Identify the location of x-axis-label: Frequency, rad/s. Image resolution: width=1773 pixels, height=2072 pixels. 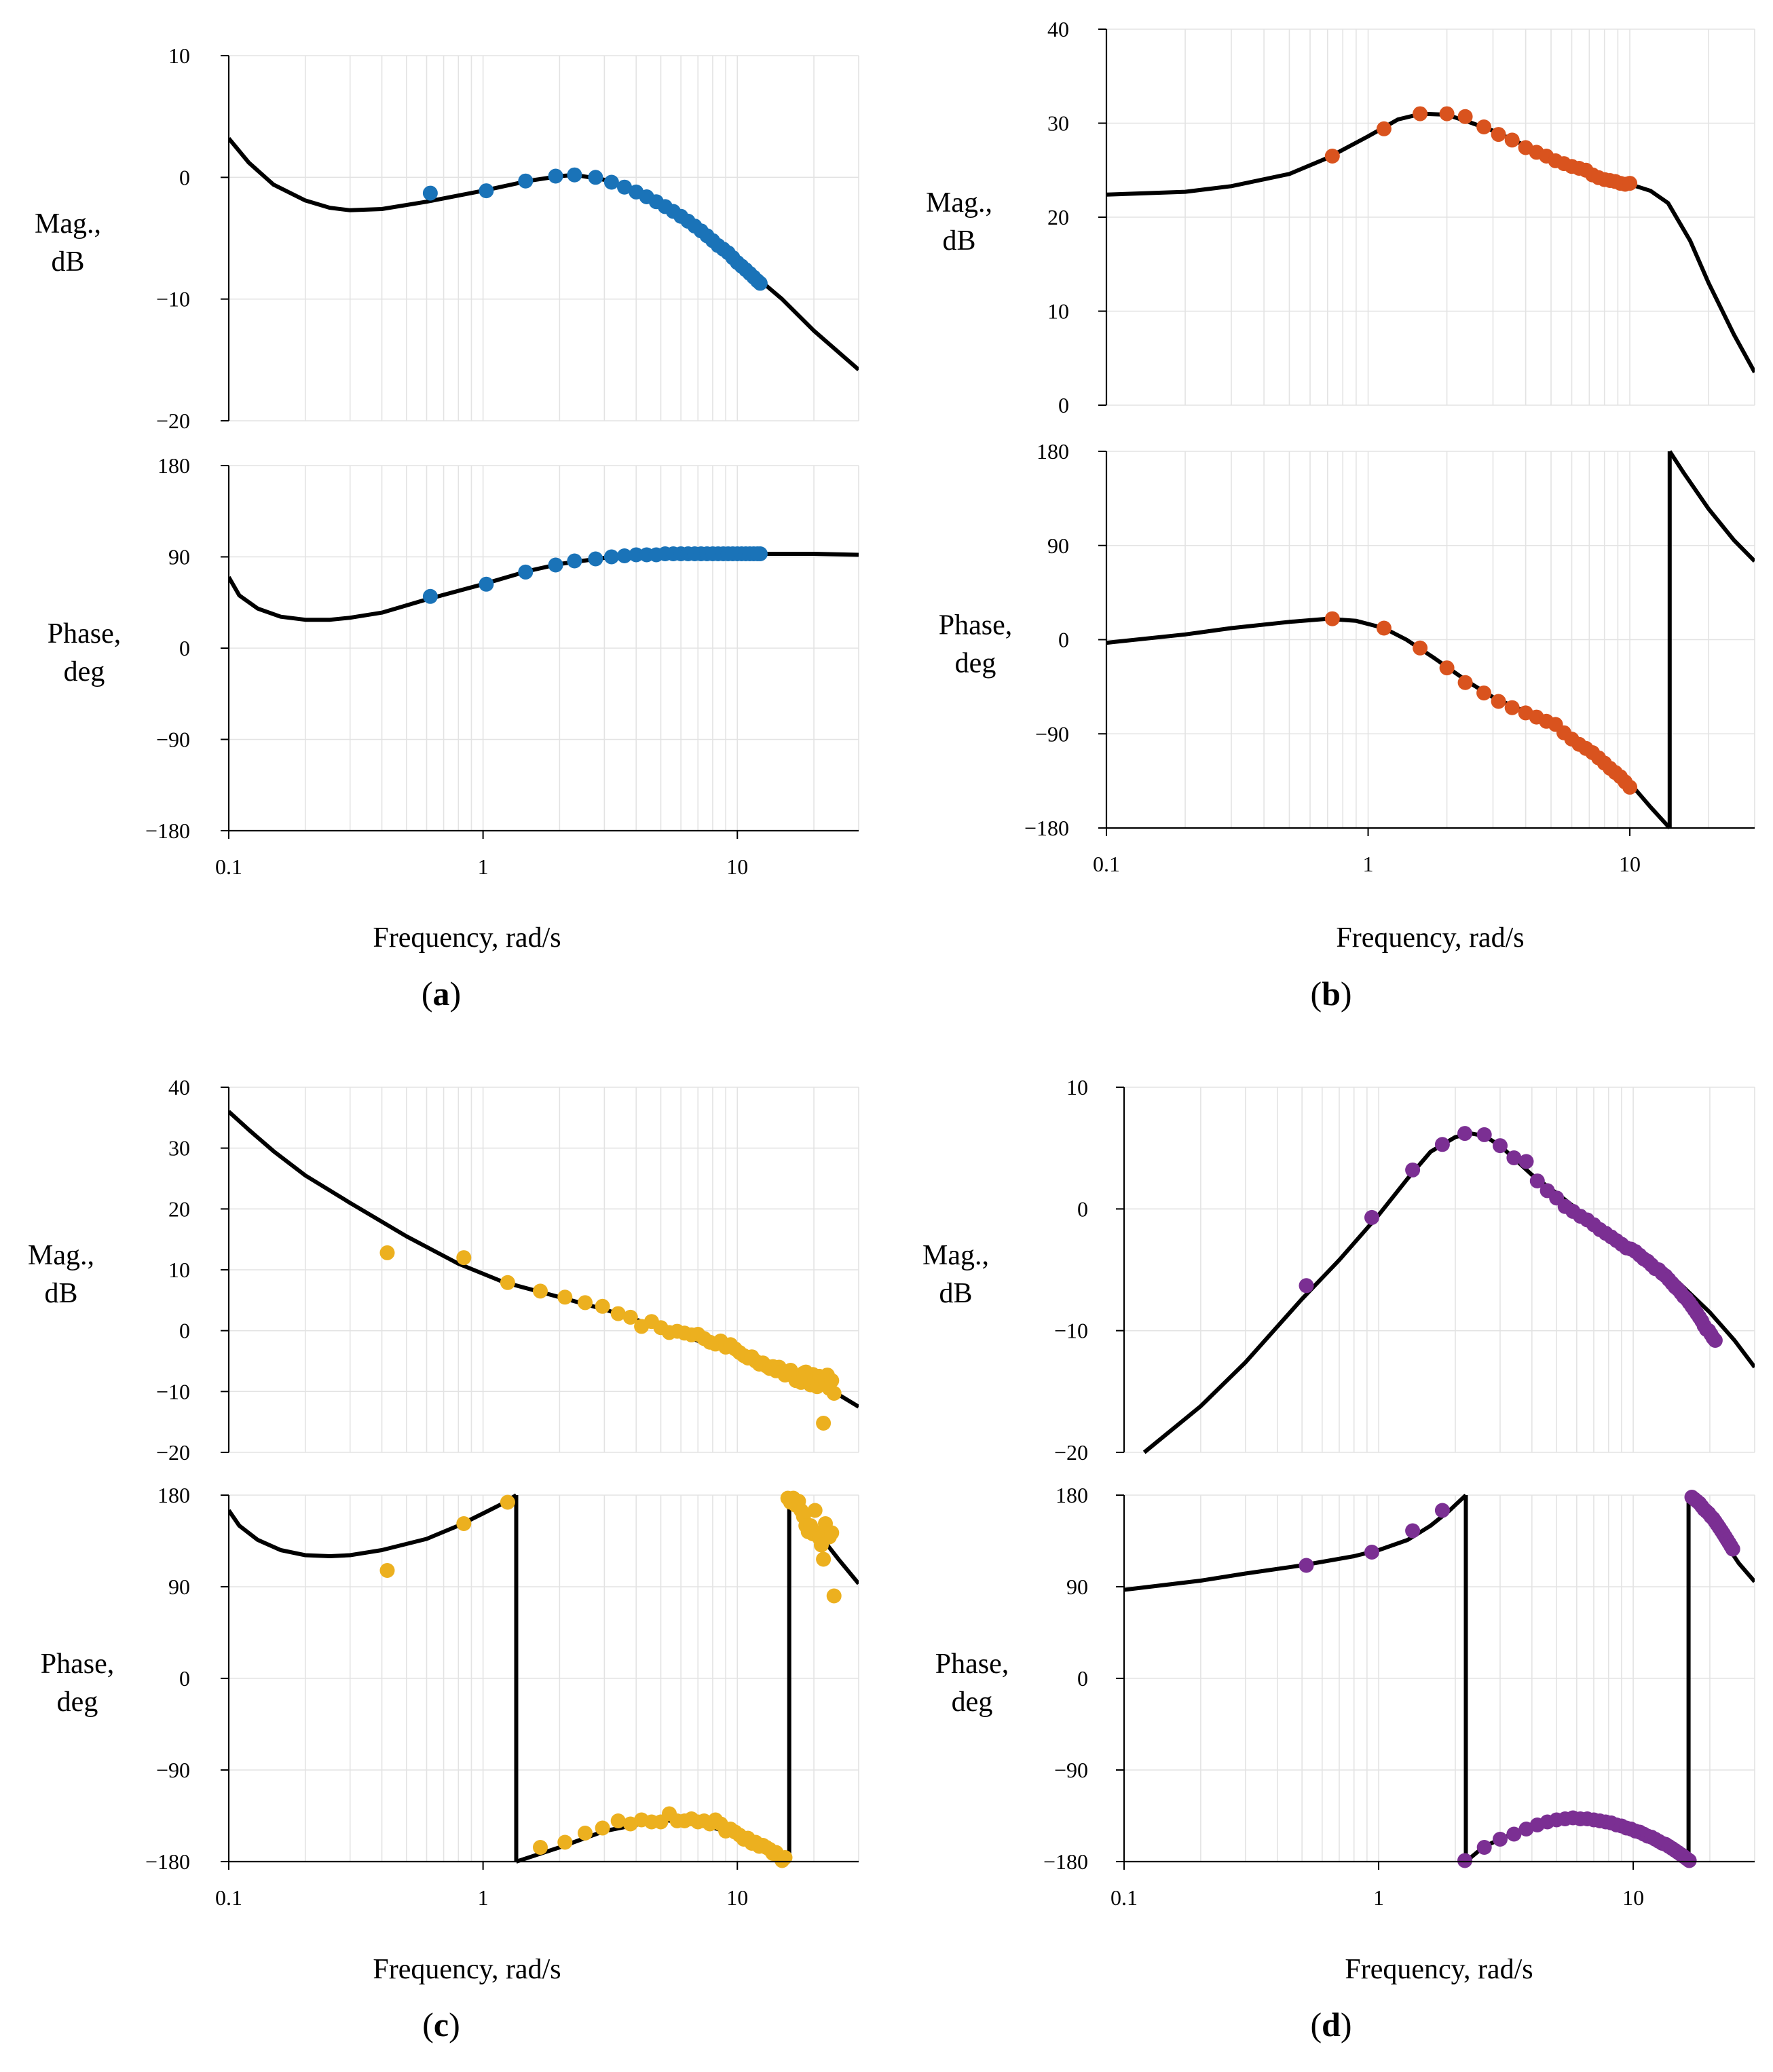
(1439, 1969).